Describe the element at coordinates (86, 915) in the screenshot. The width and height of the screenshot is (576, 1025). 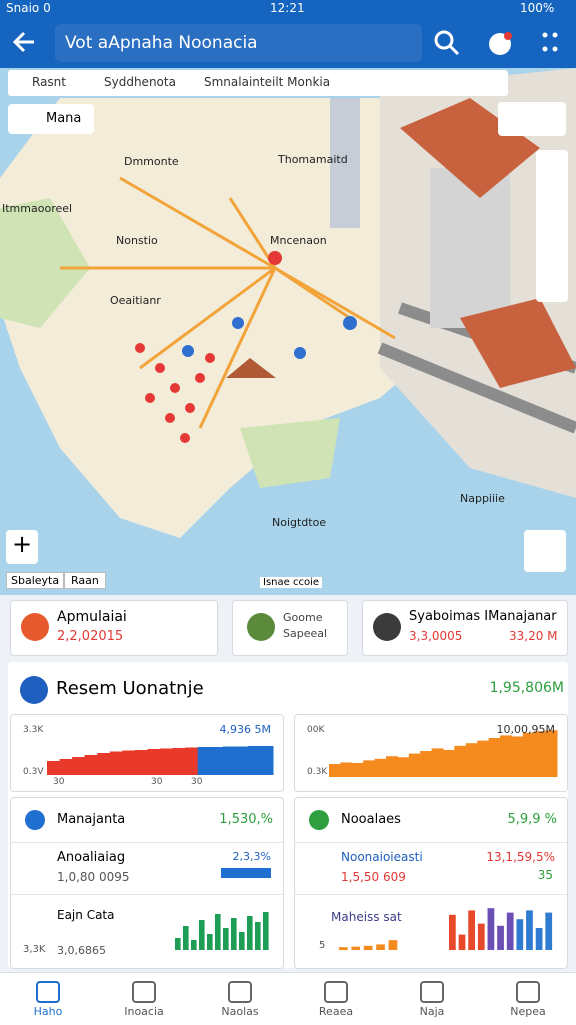
I see `row-name: Eajn Cata` at that location.